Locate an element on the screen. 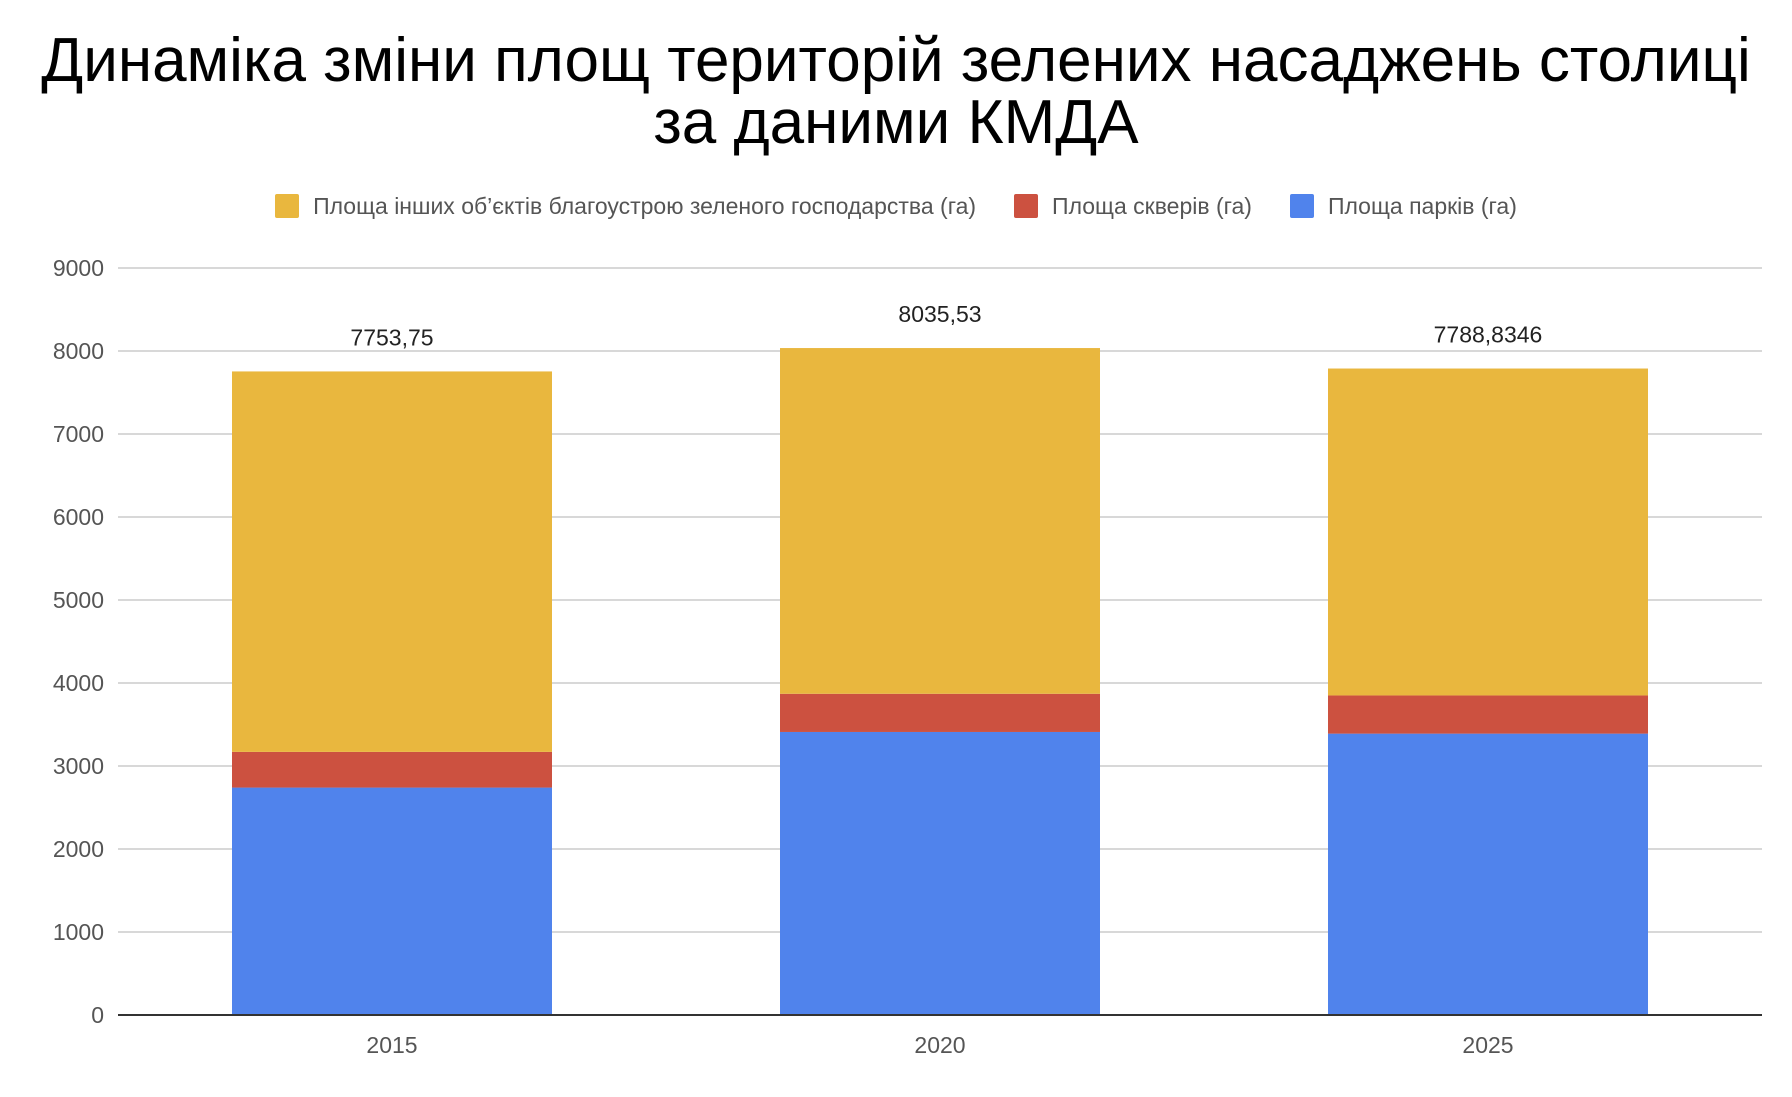  legend-item-squares: Площа скверів (га) is located at coordinates (1133, 206).